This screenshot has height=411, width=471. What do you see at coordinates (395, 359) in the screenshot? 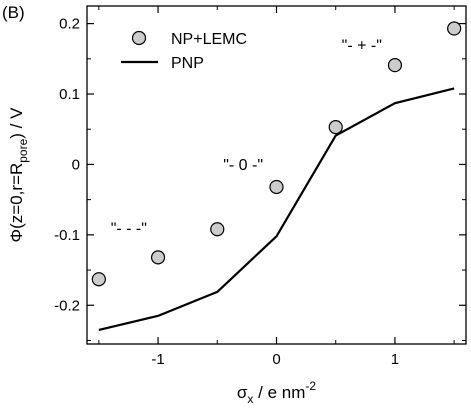
I see `x-tick-label: 1` at bounding box center [395, 359].